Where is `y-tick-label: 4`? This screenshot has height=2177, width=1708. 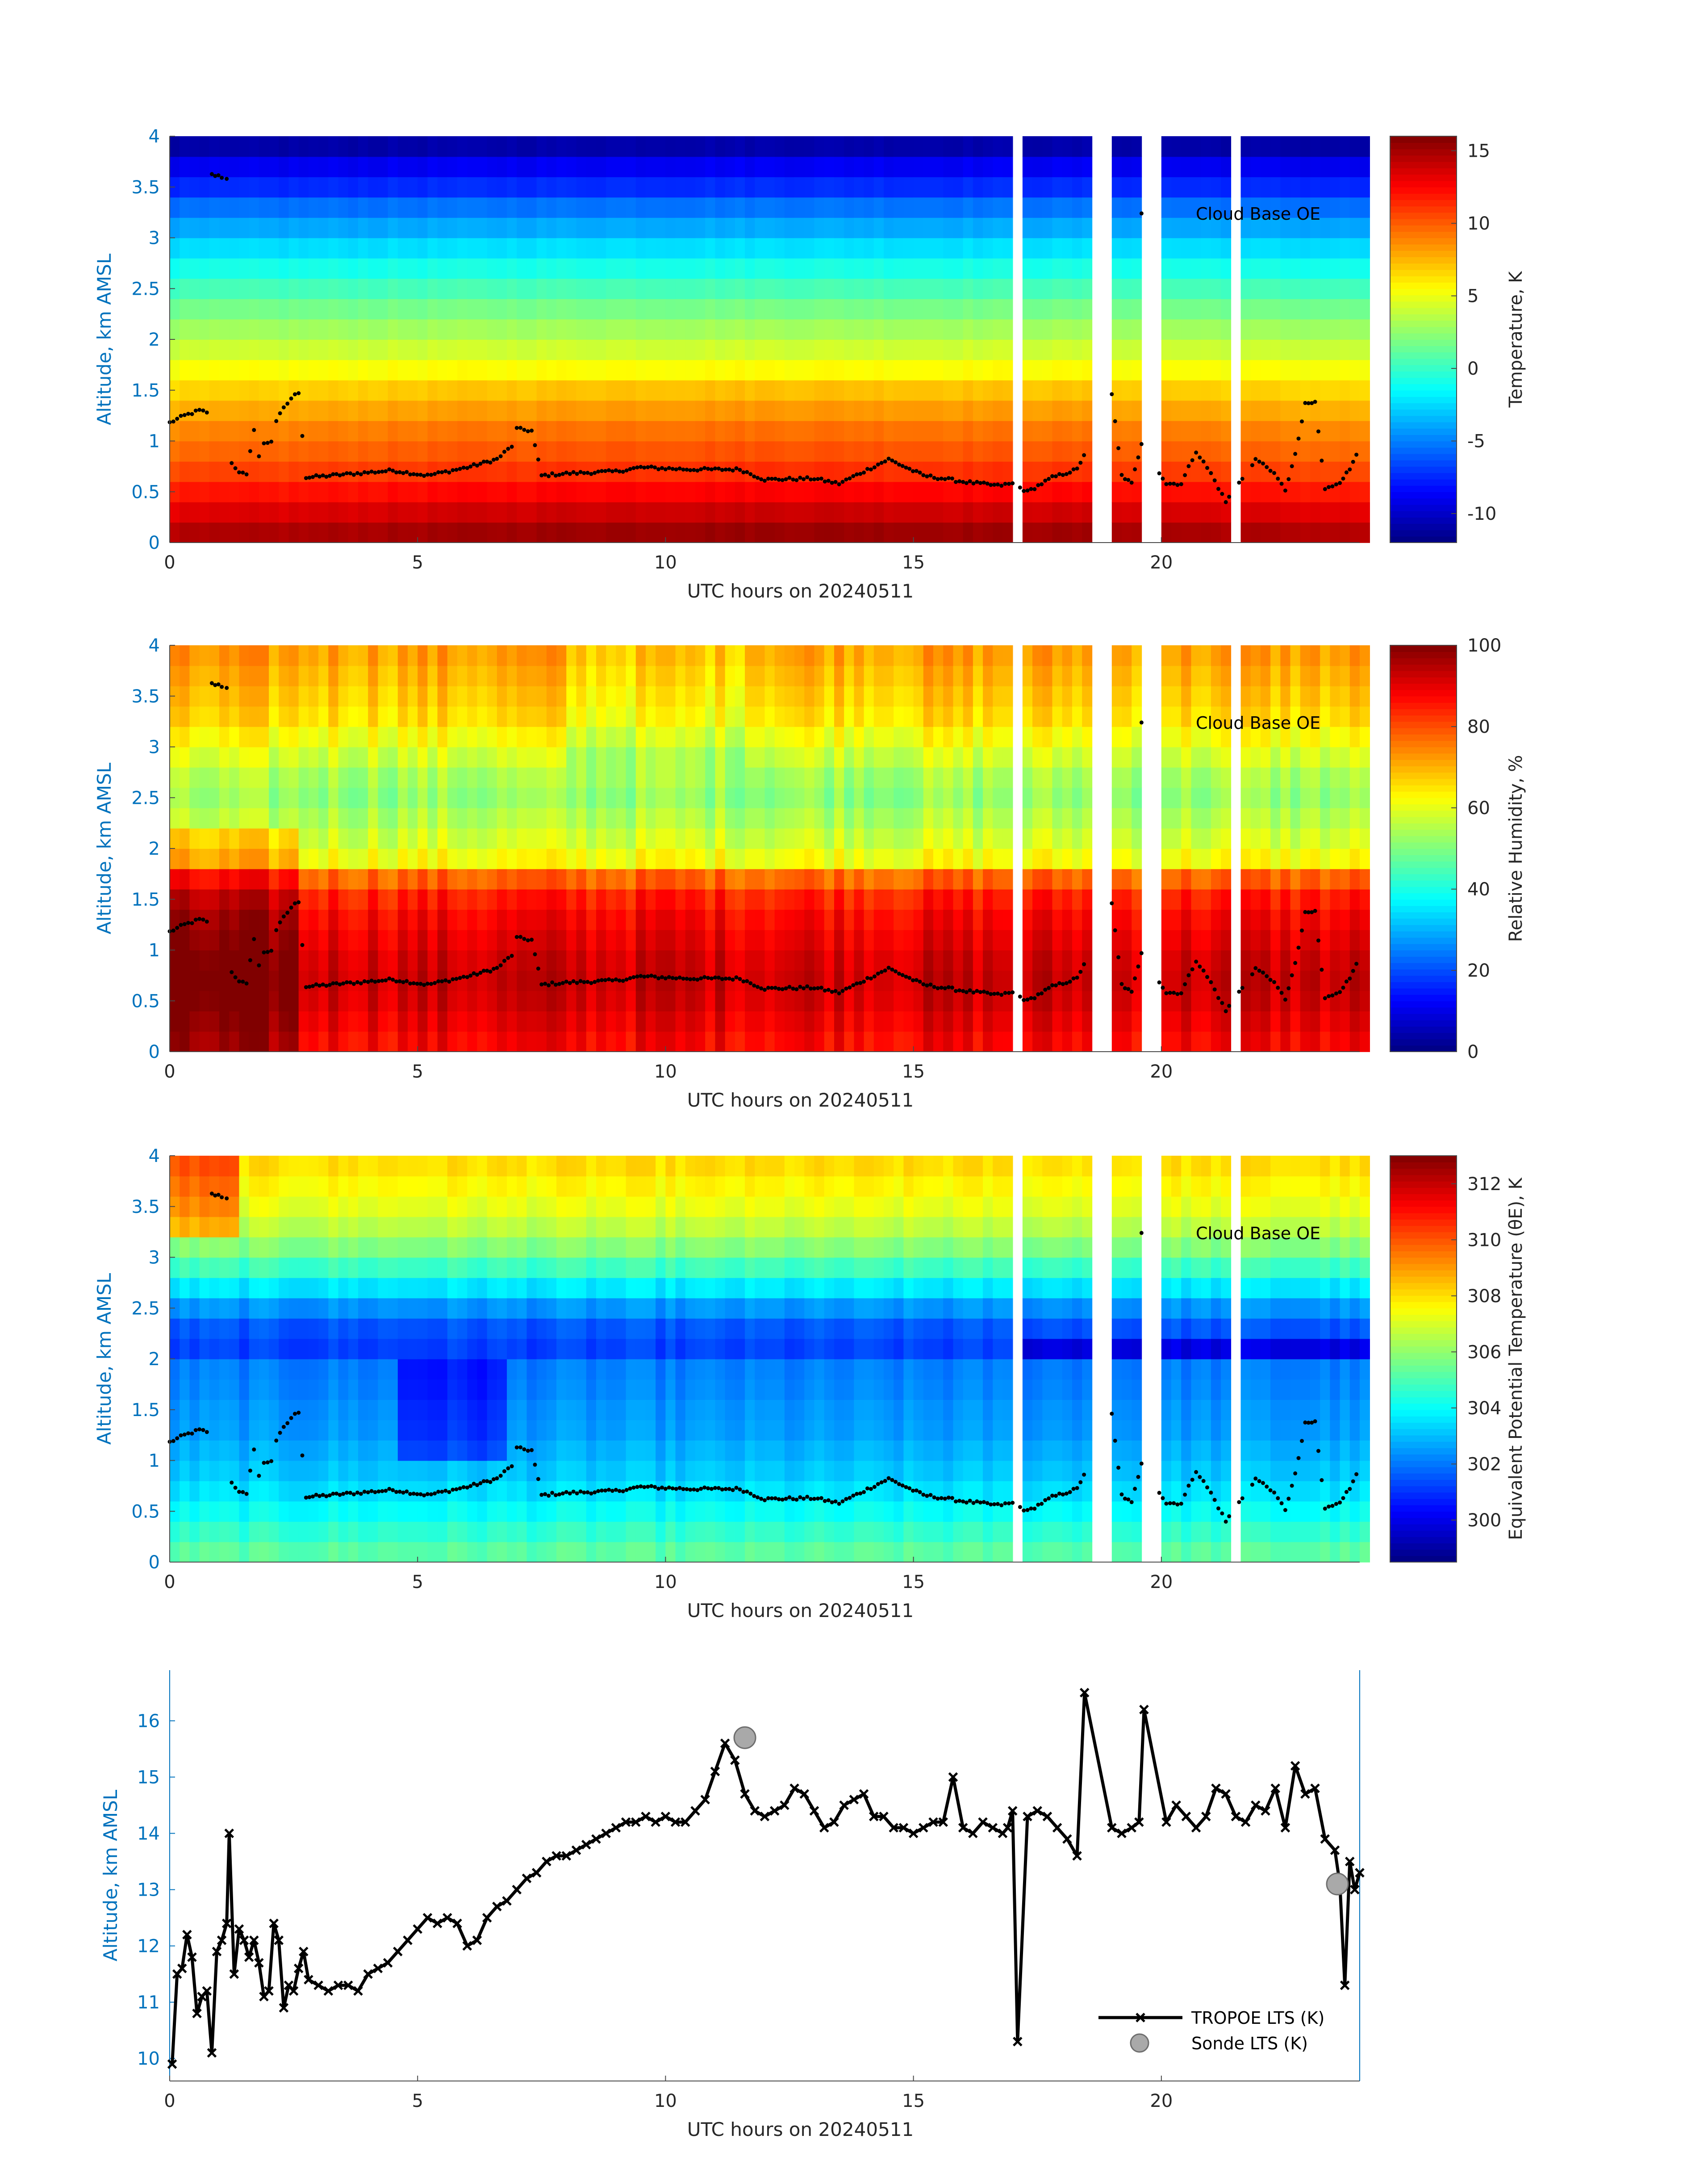
y-tick-label: 4 is located at coordinates (154, 136).